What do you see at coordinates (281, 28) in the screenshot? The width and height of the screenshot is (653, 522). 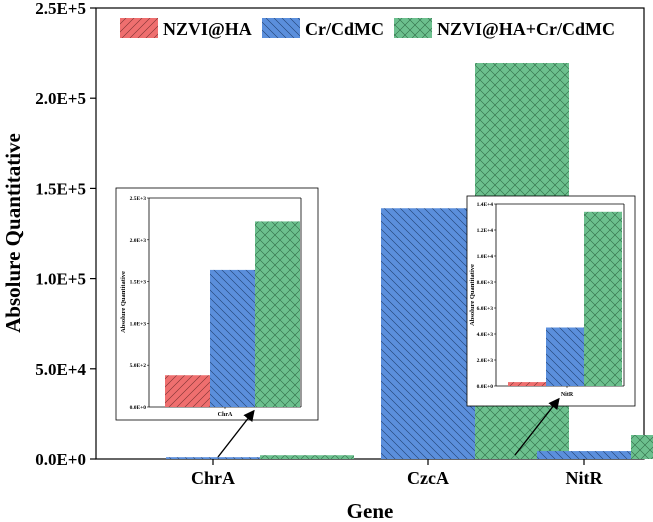 I see `legend-swatch-cr-cdmc` at bounding box center [281, 28].